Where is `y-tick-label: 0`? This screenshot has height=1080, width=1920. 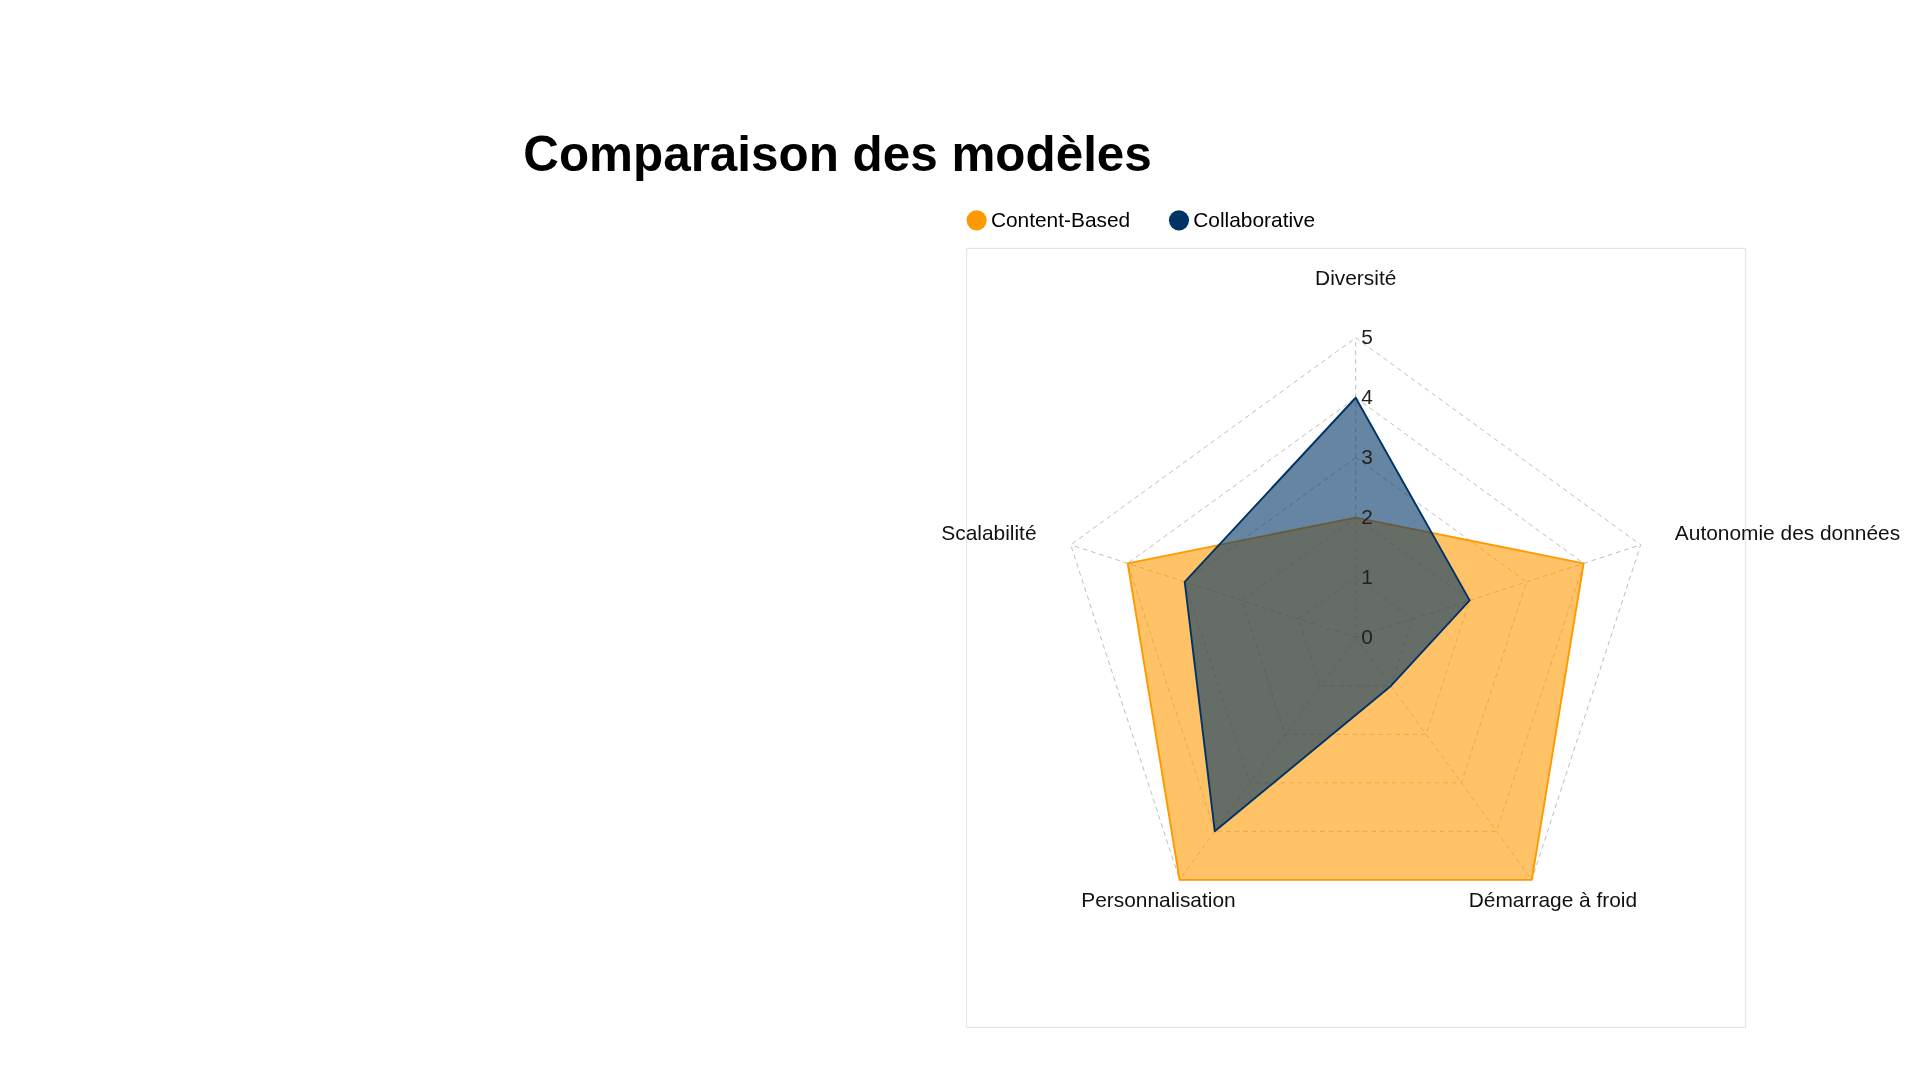
y-tick-label: 0 is located at coordinates (1367, 637).